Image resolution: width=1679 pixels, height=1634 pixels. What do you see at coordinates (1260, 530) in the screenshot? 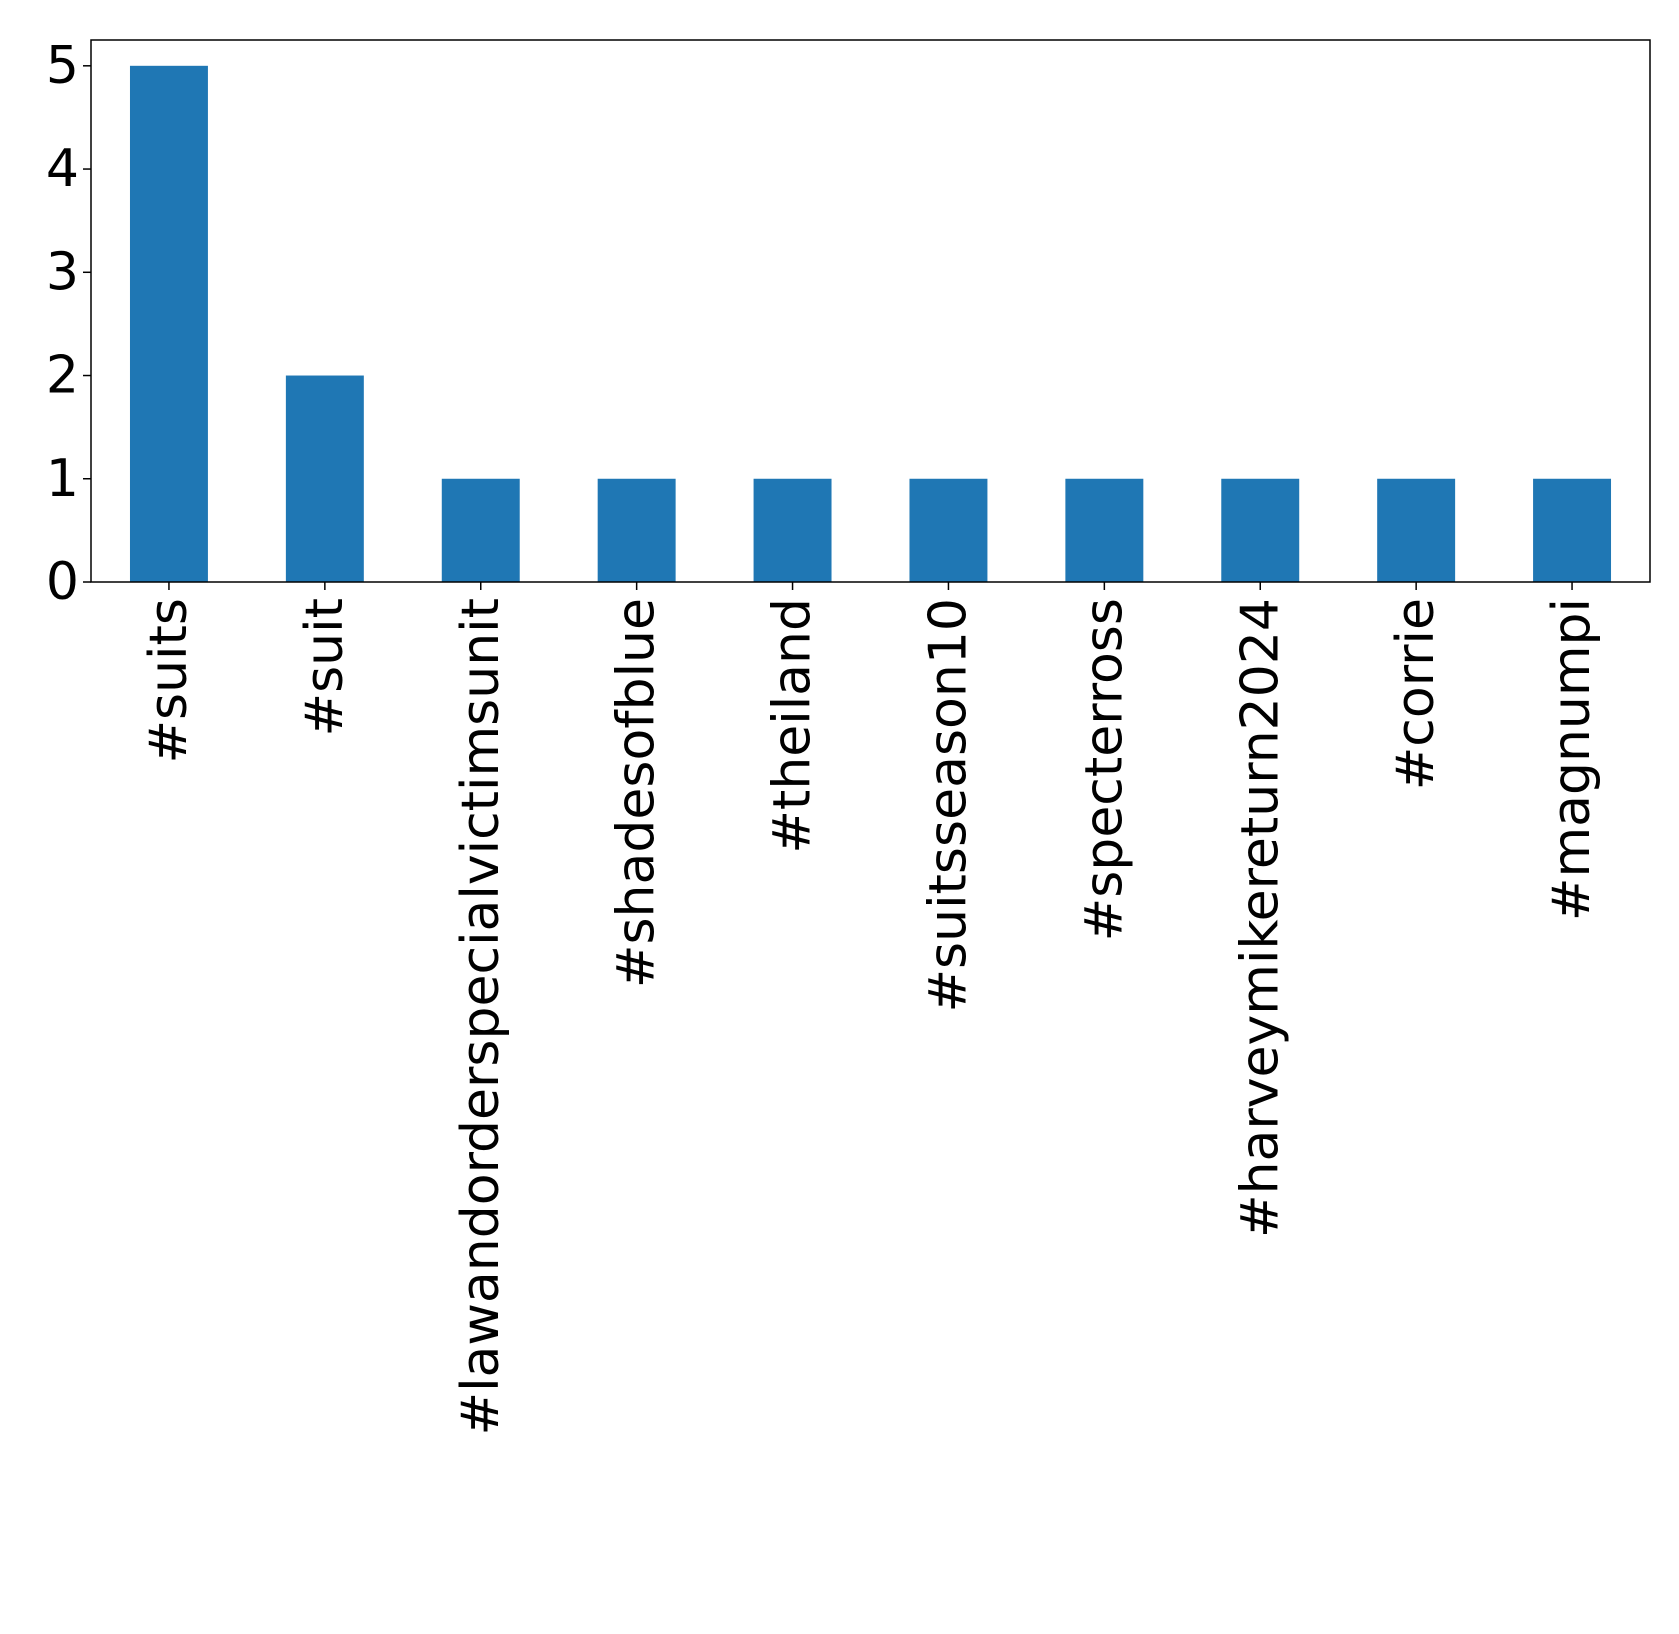
I see `bar-harveymikereturn2024` at bounding box center [1260, 530].